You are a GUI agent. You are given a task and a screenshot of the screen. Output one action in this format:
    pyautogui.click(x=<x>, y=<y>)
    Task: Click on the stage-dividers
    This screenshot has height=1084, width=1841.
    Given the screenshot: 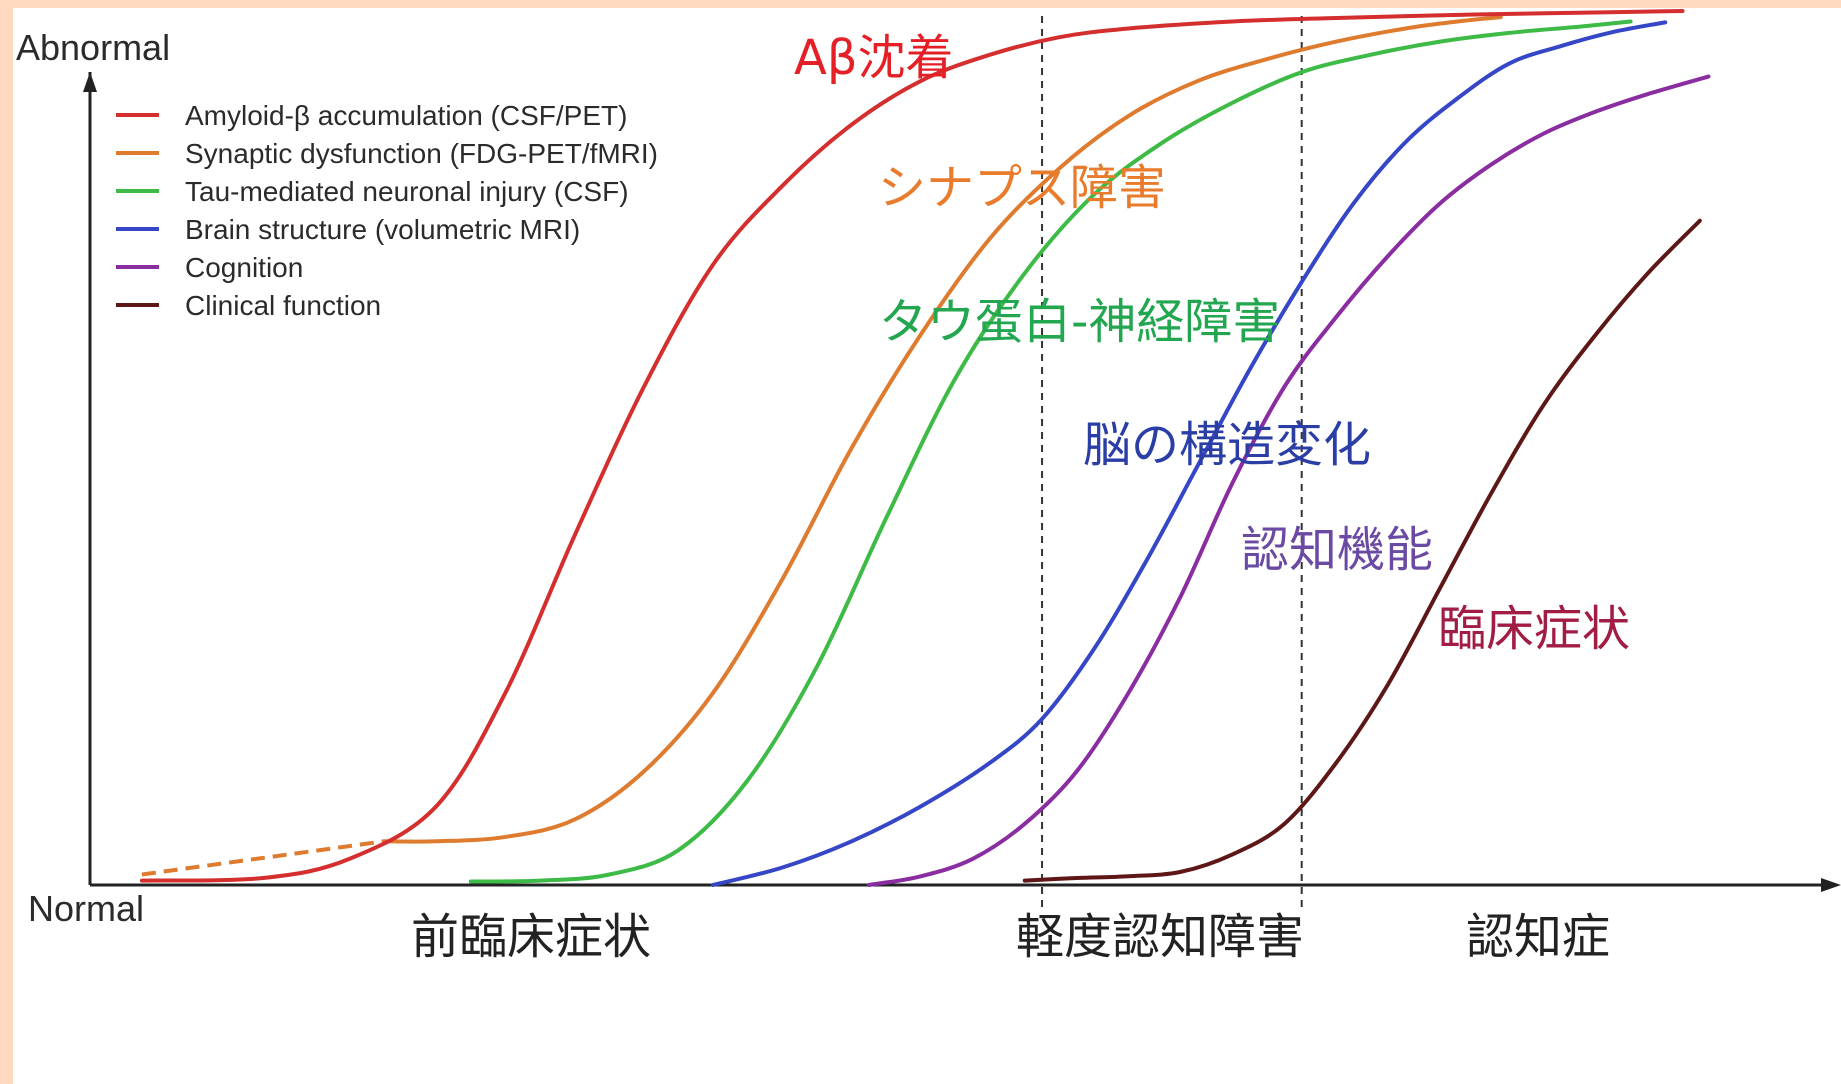 What is the action you would take?
    pyautogui.click(x=1172, y=464)
    